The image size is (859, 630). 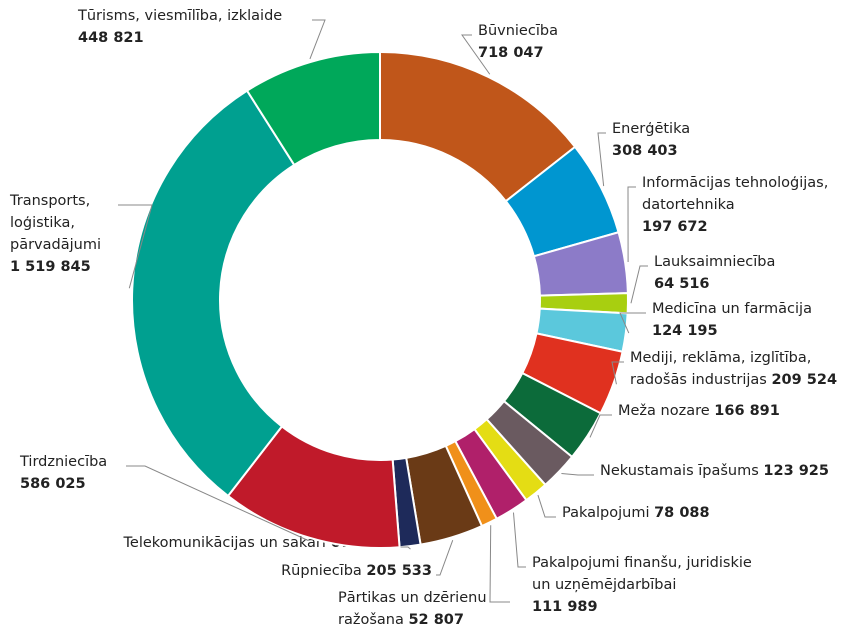 I want to click on category-label: Būvniecība, so click(x=518, y=31).